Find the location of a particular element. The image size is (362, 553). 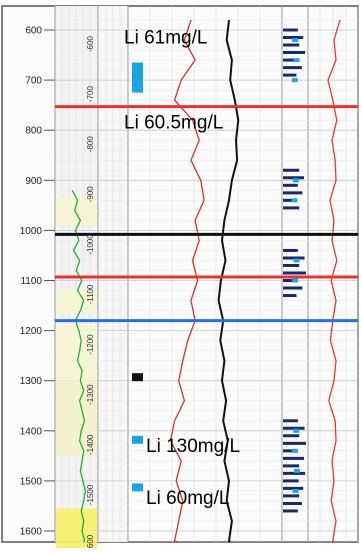

inner-depth-label: -1300 is located at coordinates (90, 394).